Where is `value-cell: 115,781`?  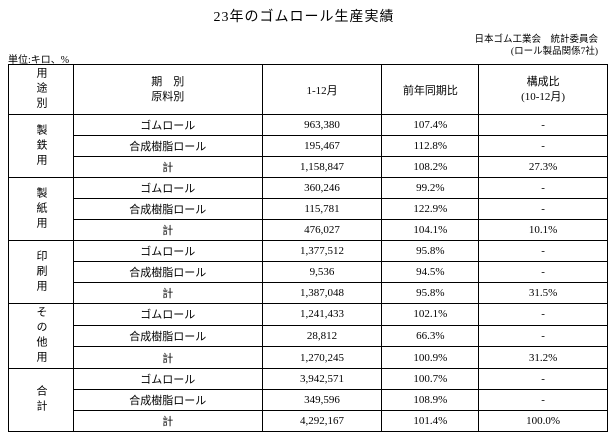 value-cell: 115,781 is located at coordinates (322, 209).